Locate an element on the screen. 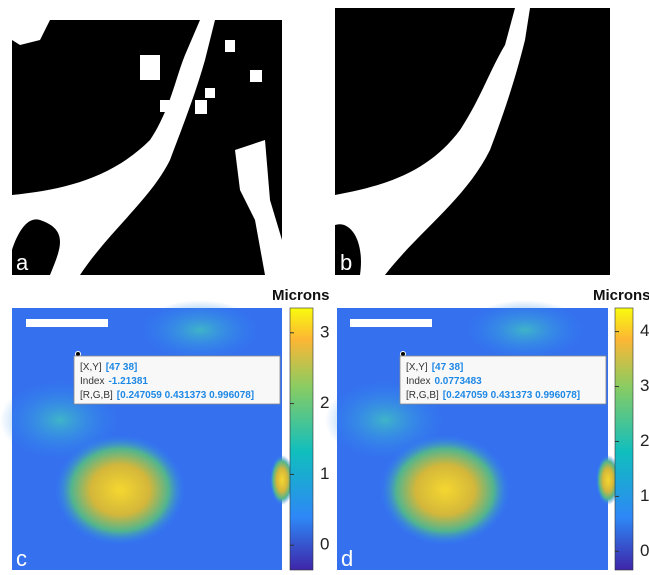 This screenshot has width=649, height=575. panel-label: d is located at coordinates (347, 558).